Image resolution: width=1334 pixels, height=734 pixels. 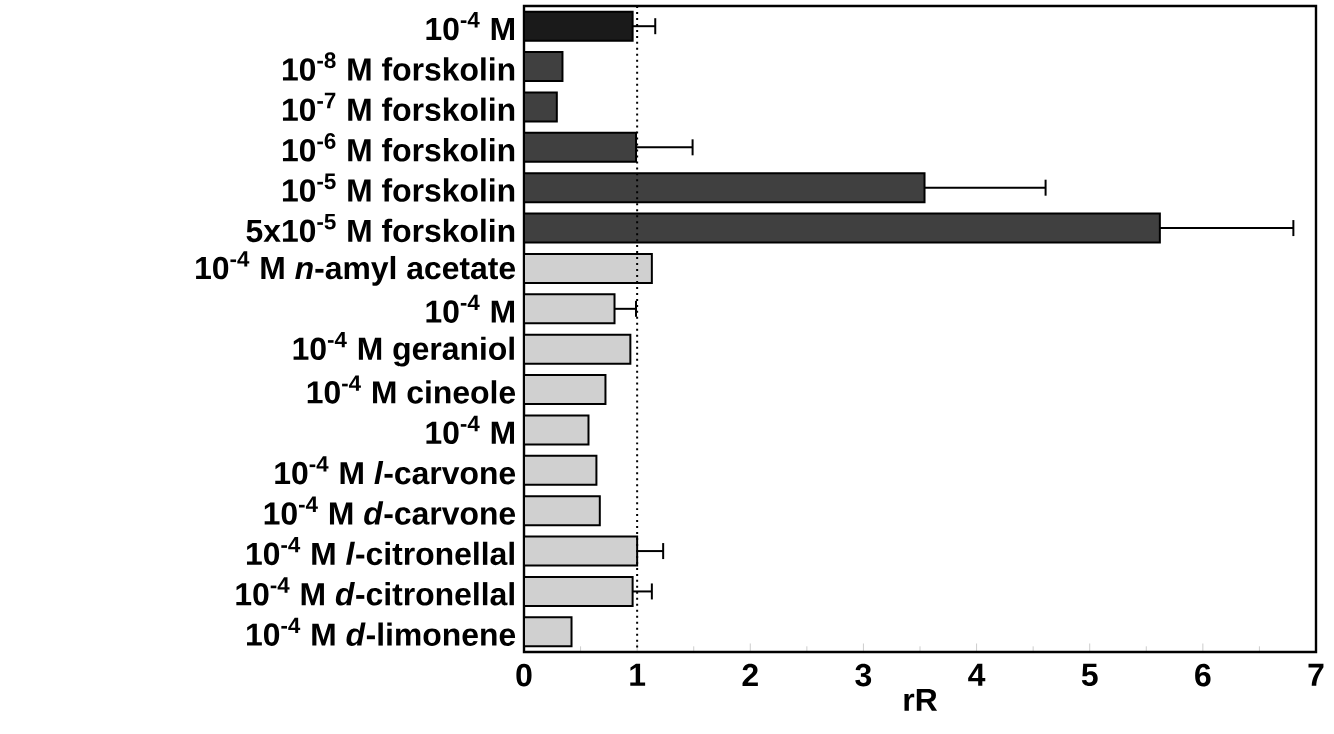 I want to click on x-tick-label: 2, so click(x=750, y=675).